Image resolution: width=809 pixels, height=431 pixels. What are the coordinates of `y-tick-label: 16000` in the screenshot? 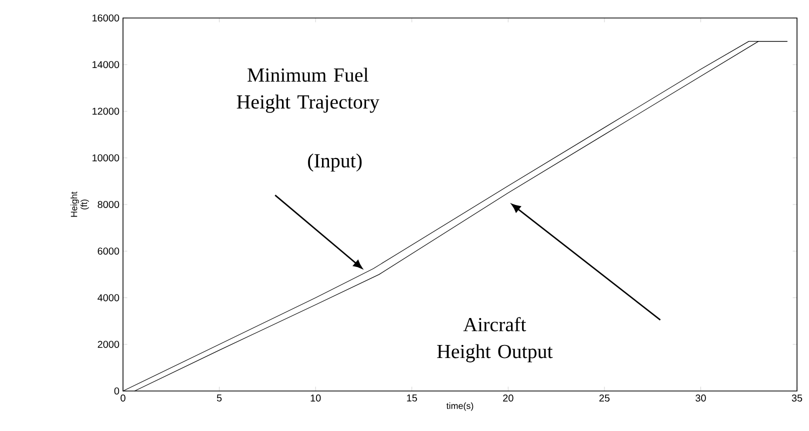 It's located at (106, 18).